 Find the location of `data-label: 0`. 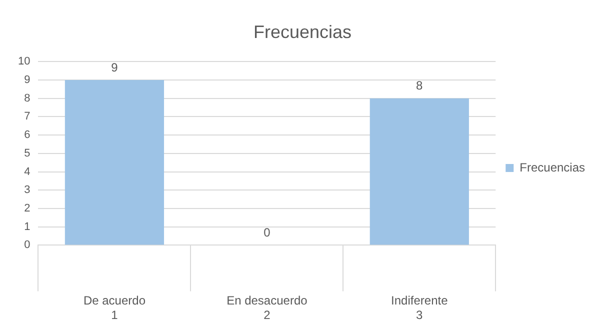

data-label: 0 is located at coordinates (267, 233).